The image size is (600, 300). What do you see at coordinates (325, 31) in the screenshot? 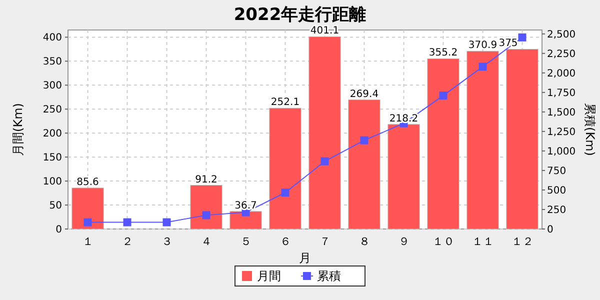
I see `data-label: 401.1` at bounding box center [325, 31].